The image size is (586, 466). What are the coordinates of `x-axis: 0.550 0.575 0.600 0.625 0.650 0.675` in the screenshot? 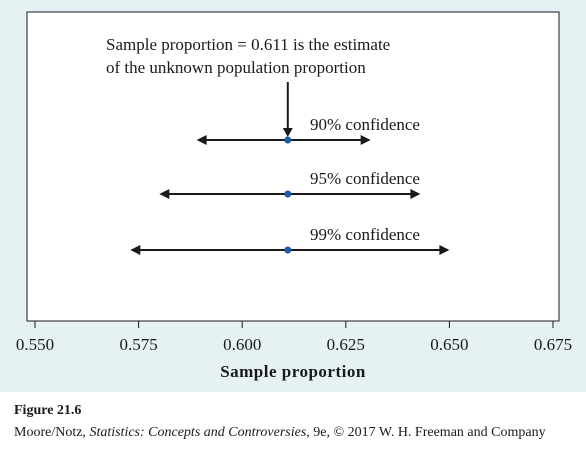 It's located at (294, 337).